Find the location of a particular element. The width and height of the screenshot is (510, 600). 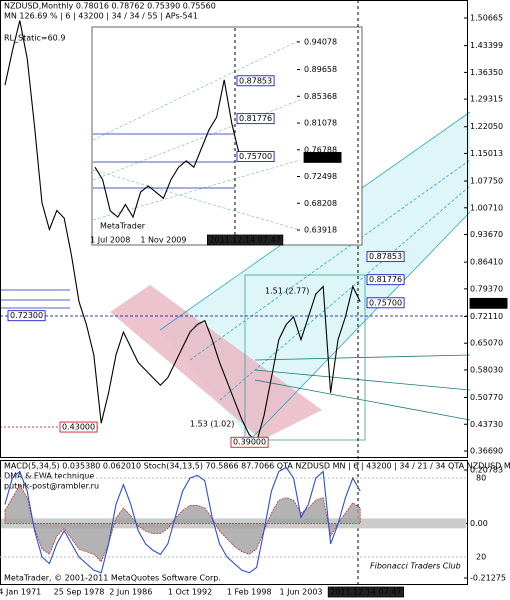

x-tick-label: 1 Jul 2008 is located at coordinates (110, 240).